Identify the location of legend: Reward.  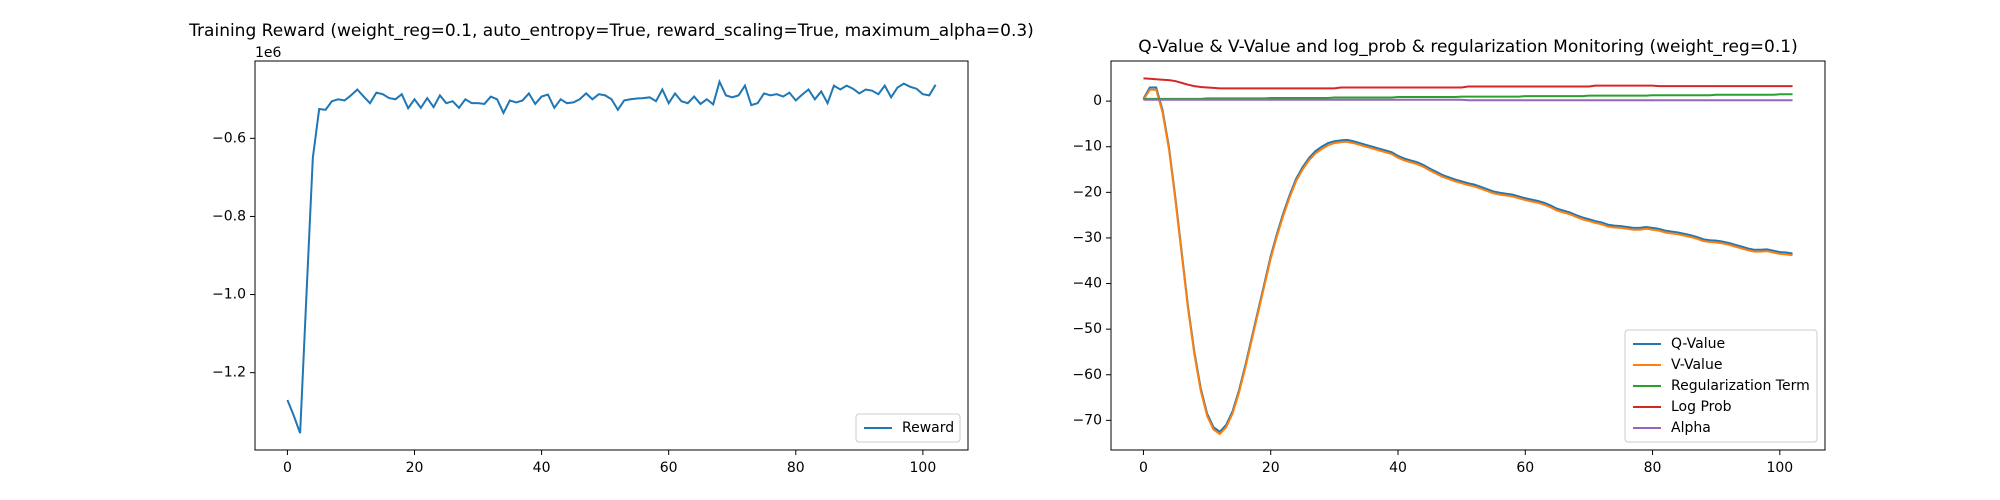
(908, 428).